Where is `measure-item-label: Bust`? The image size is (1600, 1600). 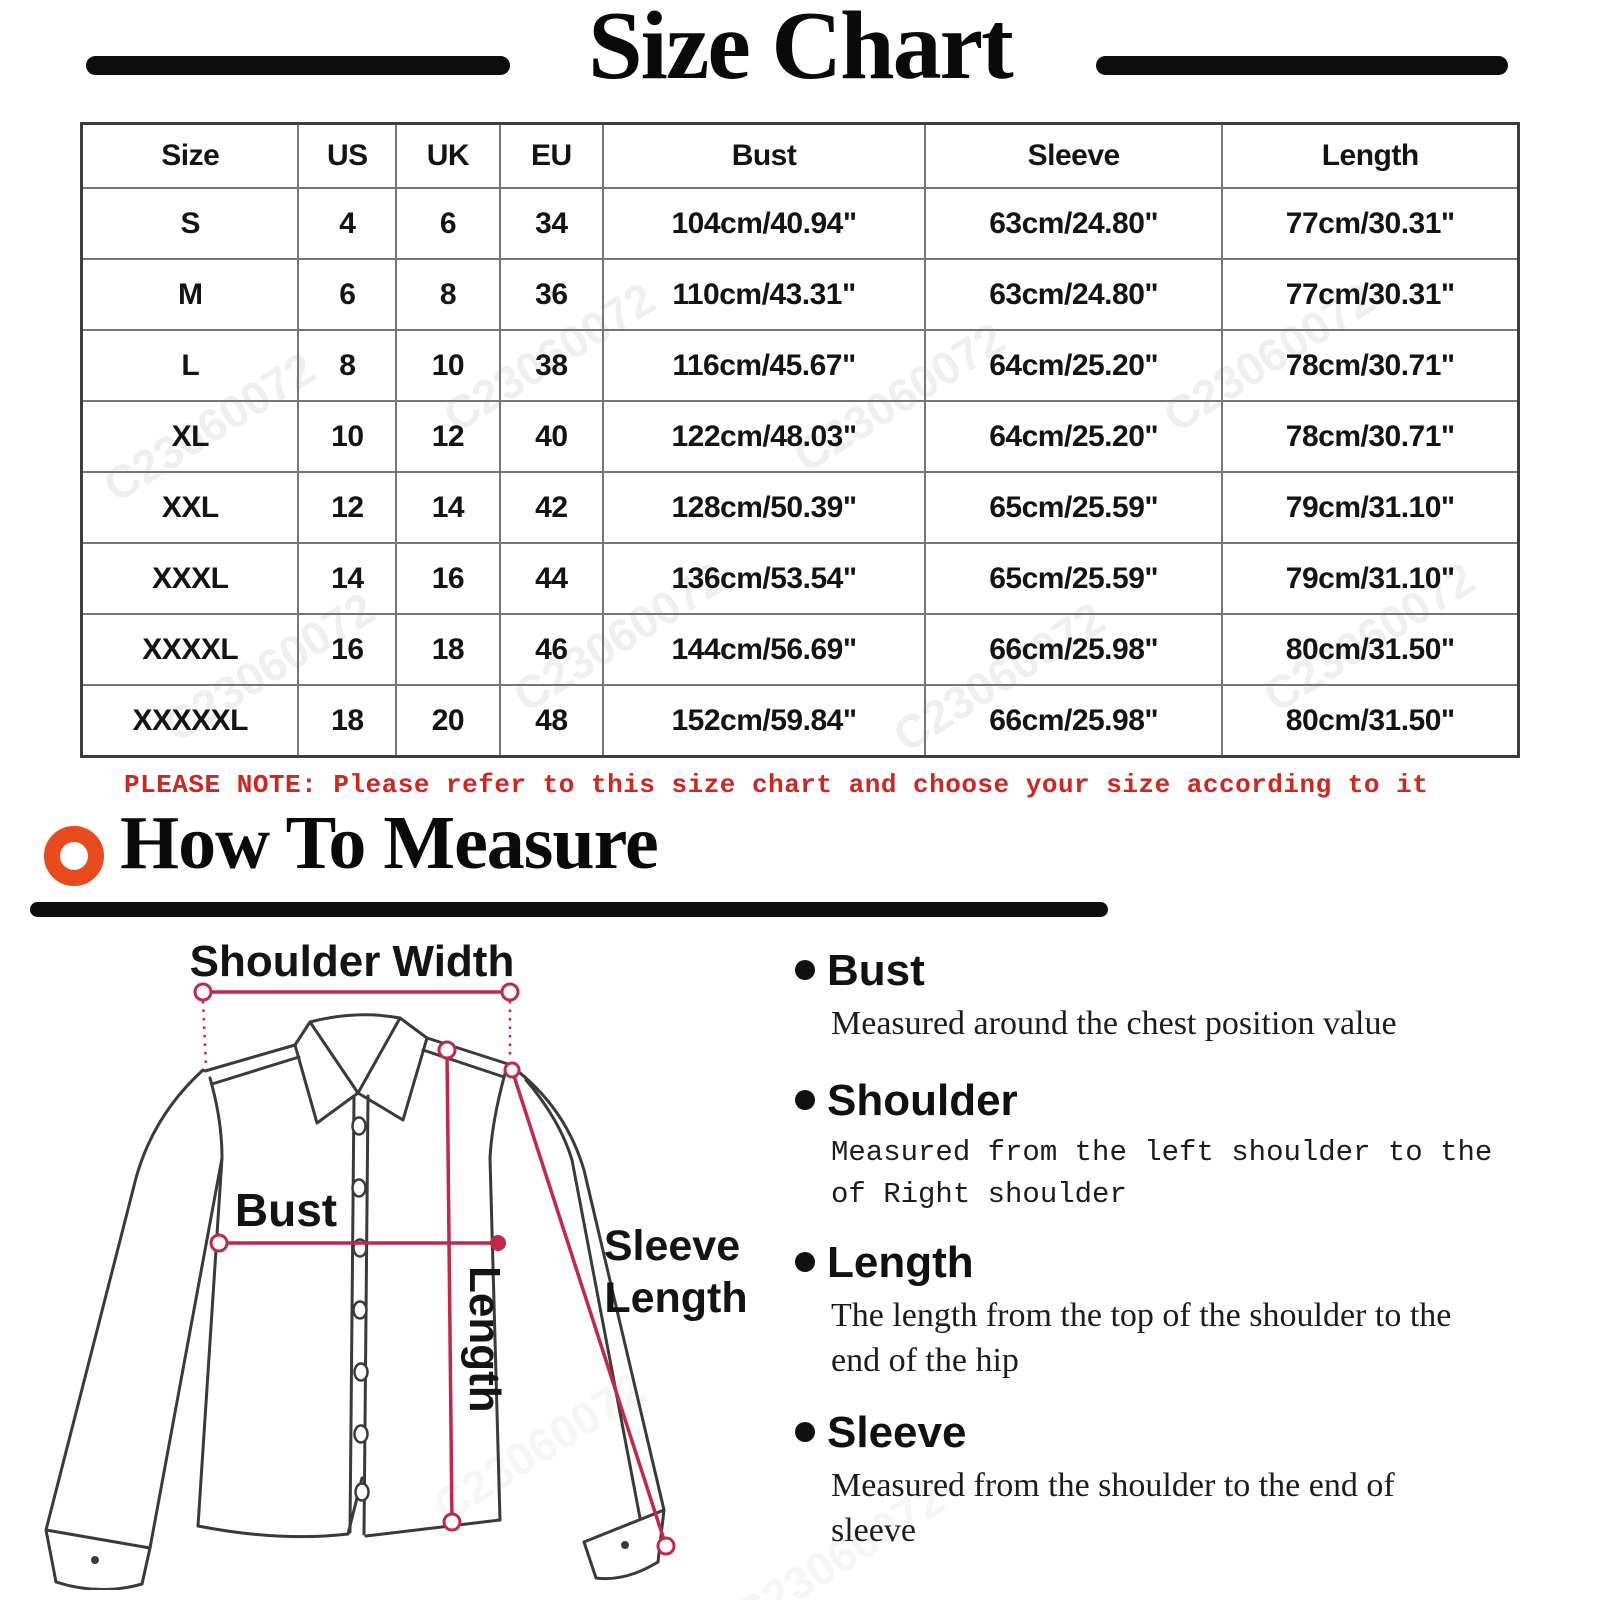
measure-item-label: Bust is located at coordinates (876, 970).